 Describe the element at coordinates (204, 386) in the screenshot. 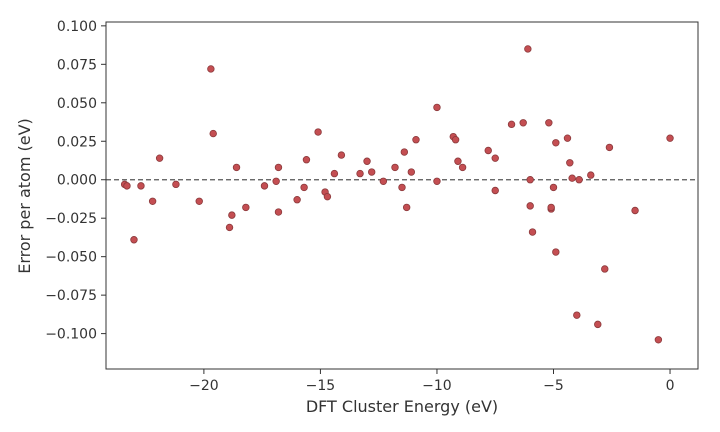

I see `x-tick-label: −20` at that location.